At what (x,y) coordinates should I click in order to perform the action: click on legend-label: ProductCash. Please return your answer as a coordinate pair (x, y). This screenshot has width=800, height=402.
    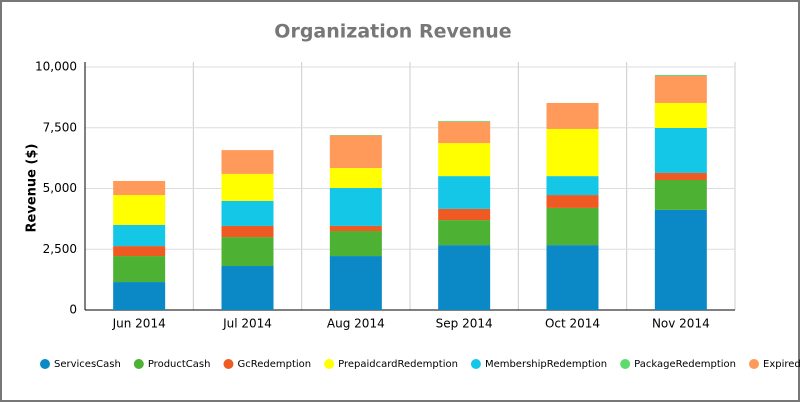
    Looking at the image, I should click on (179, 364).